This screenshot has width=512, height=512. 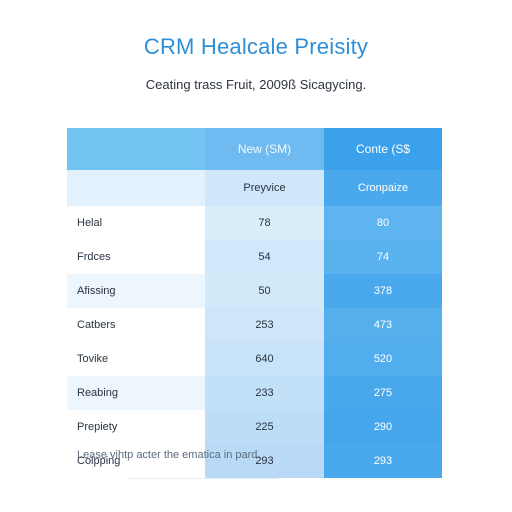 What do you see at coordinates (264, 188) in the screenshot?
I see `subheader-new-cell: Preyvice` at bounding box center [264, 188].